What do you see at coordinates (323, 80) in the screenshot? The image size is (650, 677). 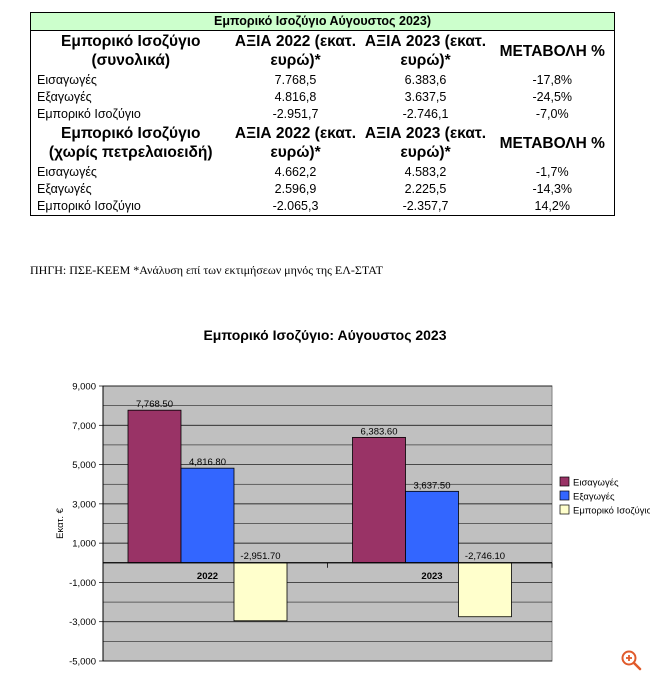 I see `table-row: Εισαγωγές 7.768,5 6.383,6 -17,8%` at bounding box center [323, 80].